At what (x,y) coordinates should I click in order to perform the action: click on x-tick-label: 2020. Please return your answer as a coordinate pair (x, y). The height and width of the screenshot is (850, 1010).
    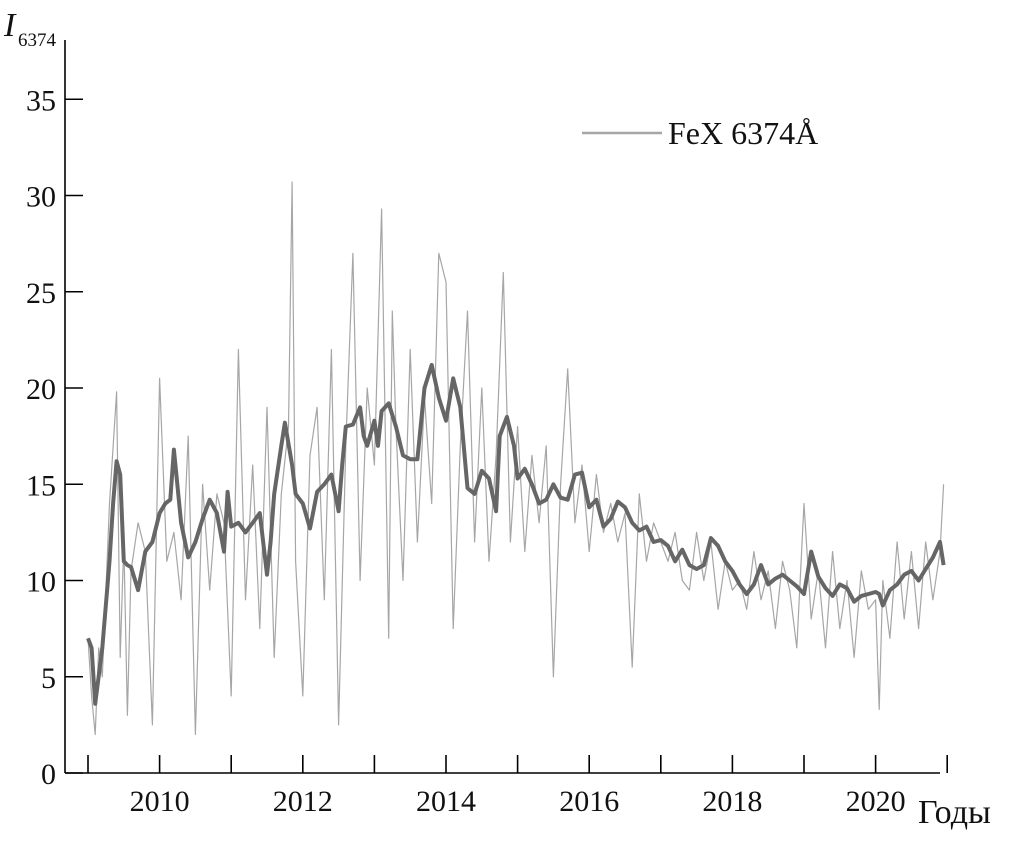
    Looking at the image, I should click on (876, 801).